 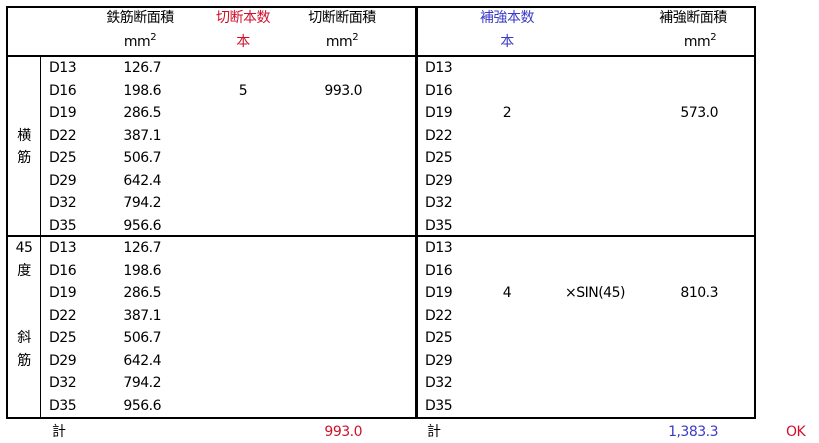 I want to click on section-label: 斜, so click(x=24, y=338).